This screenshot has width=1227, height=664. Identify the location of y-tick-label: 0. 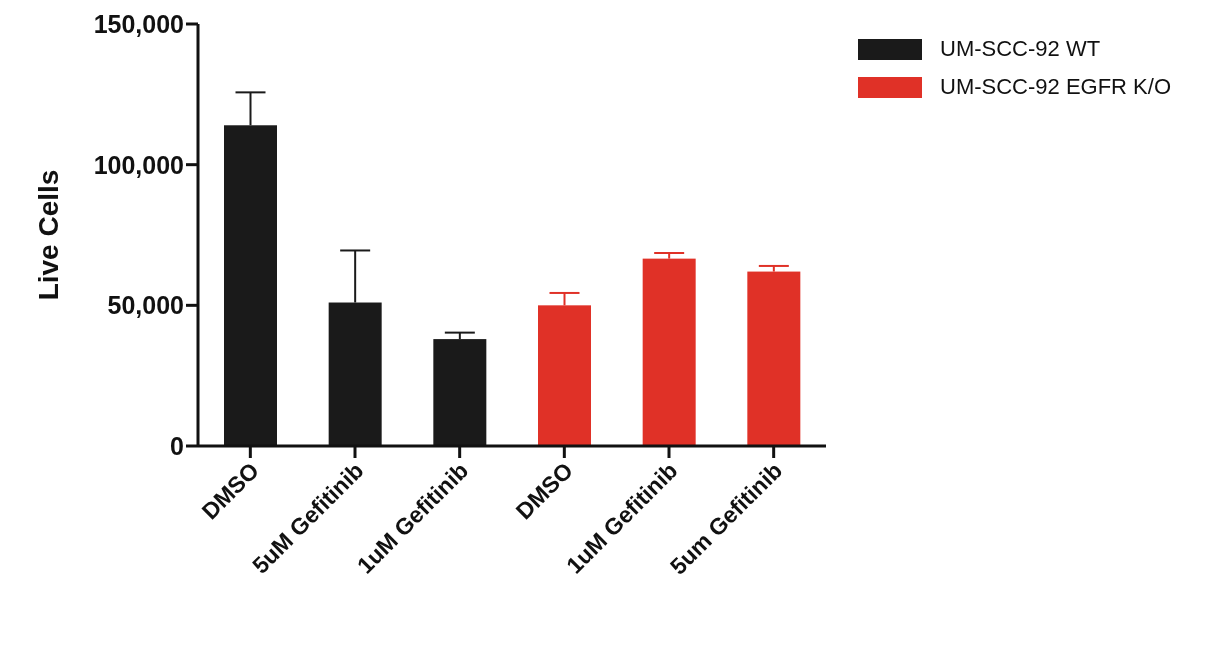
(177, 445).